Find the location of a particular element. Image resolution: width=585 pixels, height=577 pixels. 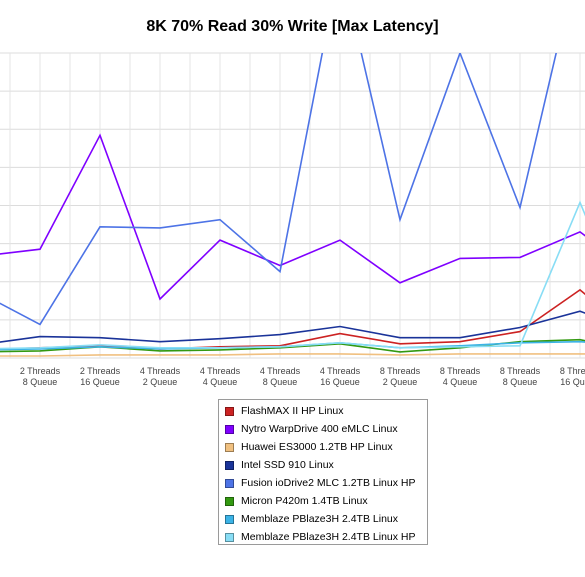

legend-label: Memblaze PBlaze3H 2.4TB Linux is located at coordinates (319, 519).